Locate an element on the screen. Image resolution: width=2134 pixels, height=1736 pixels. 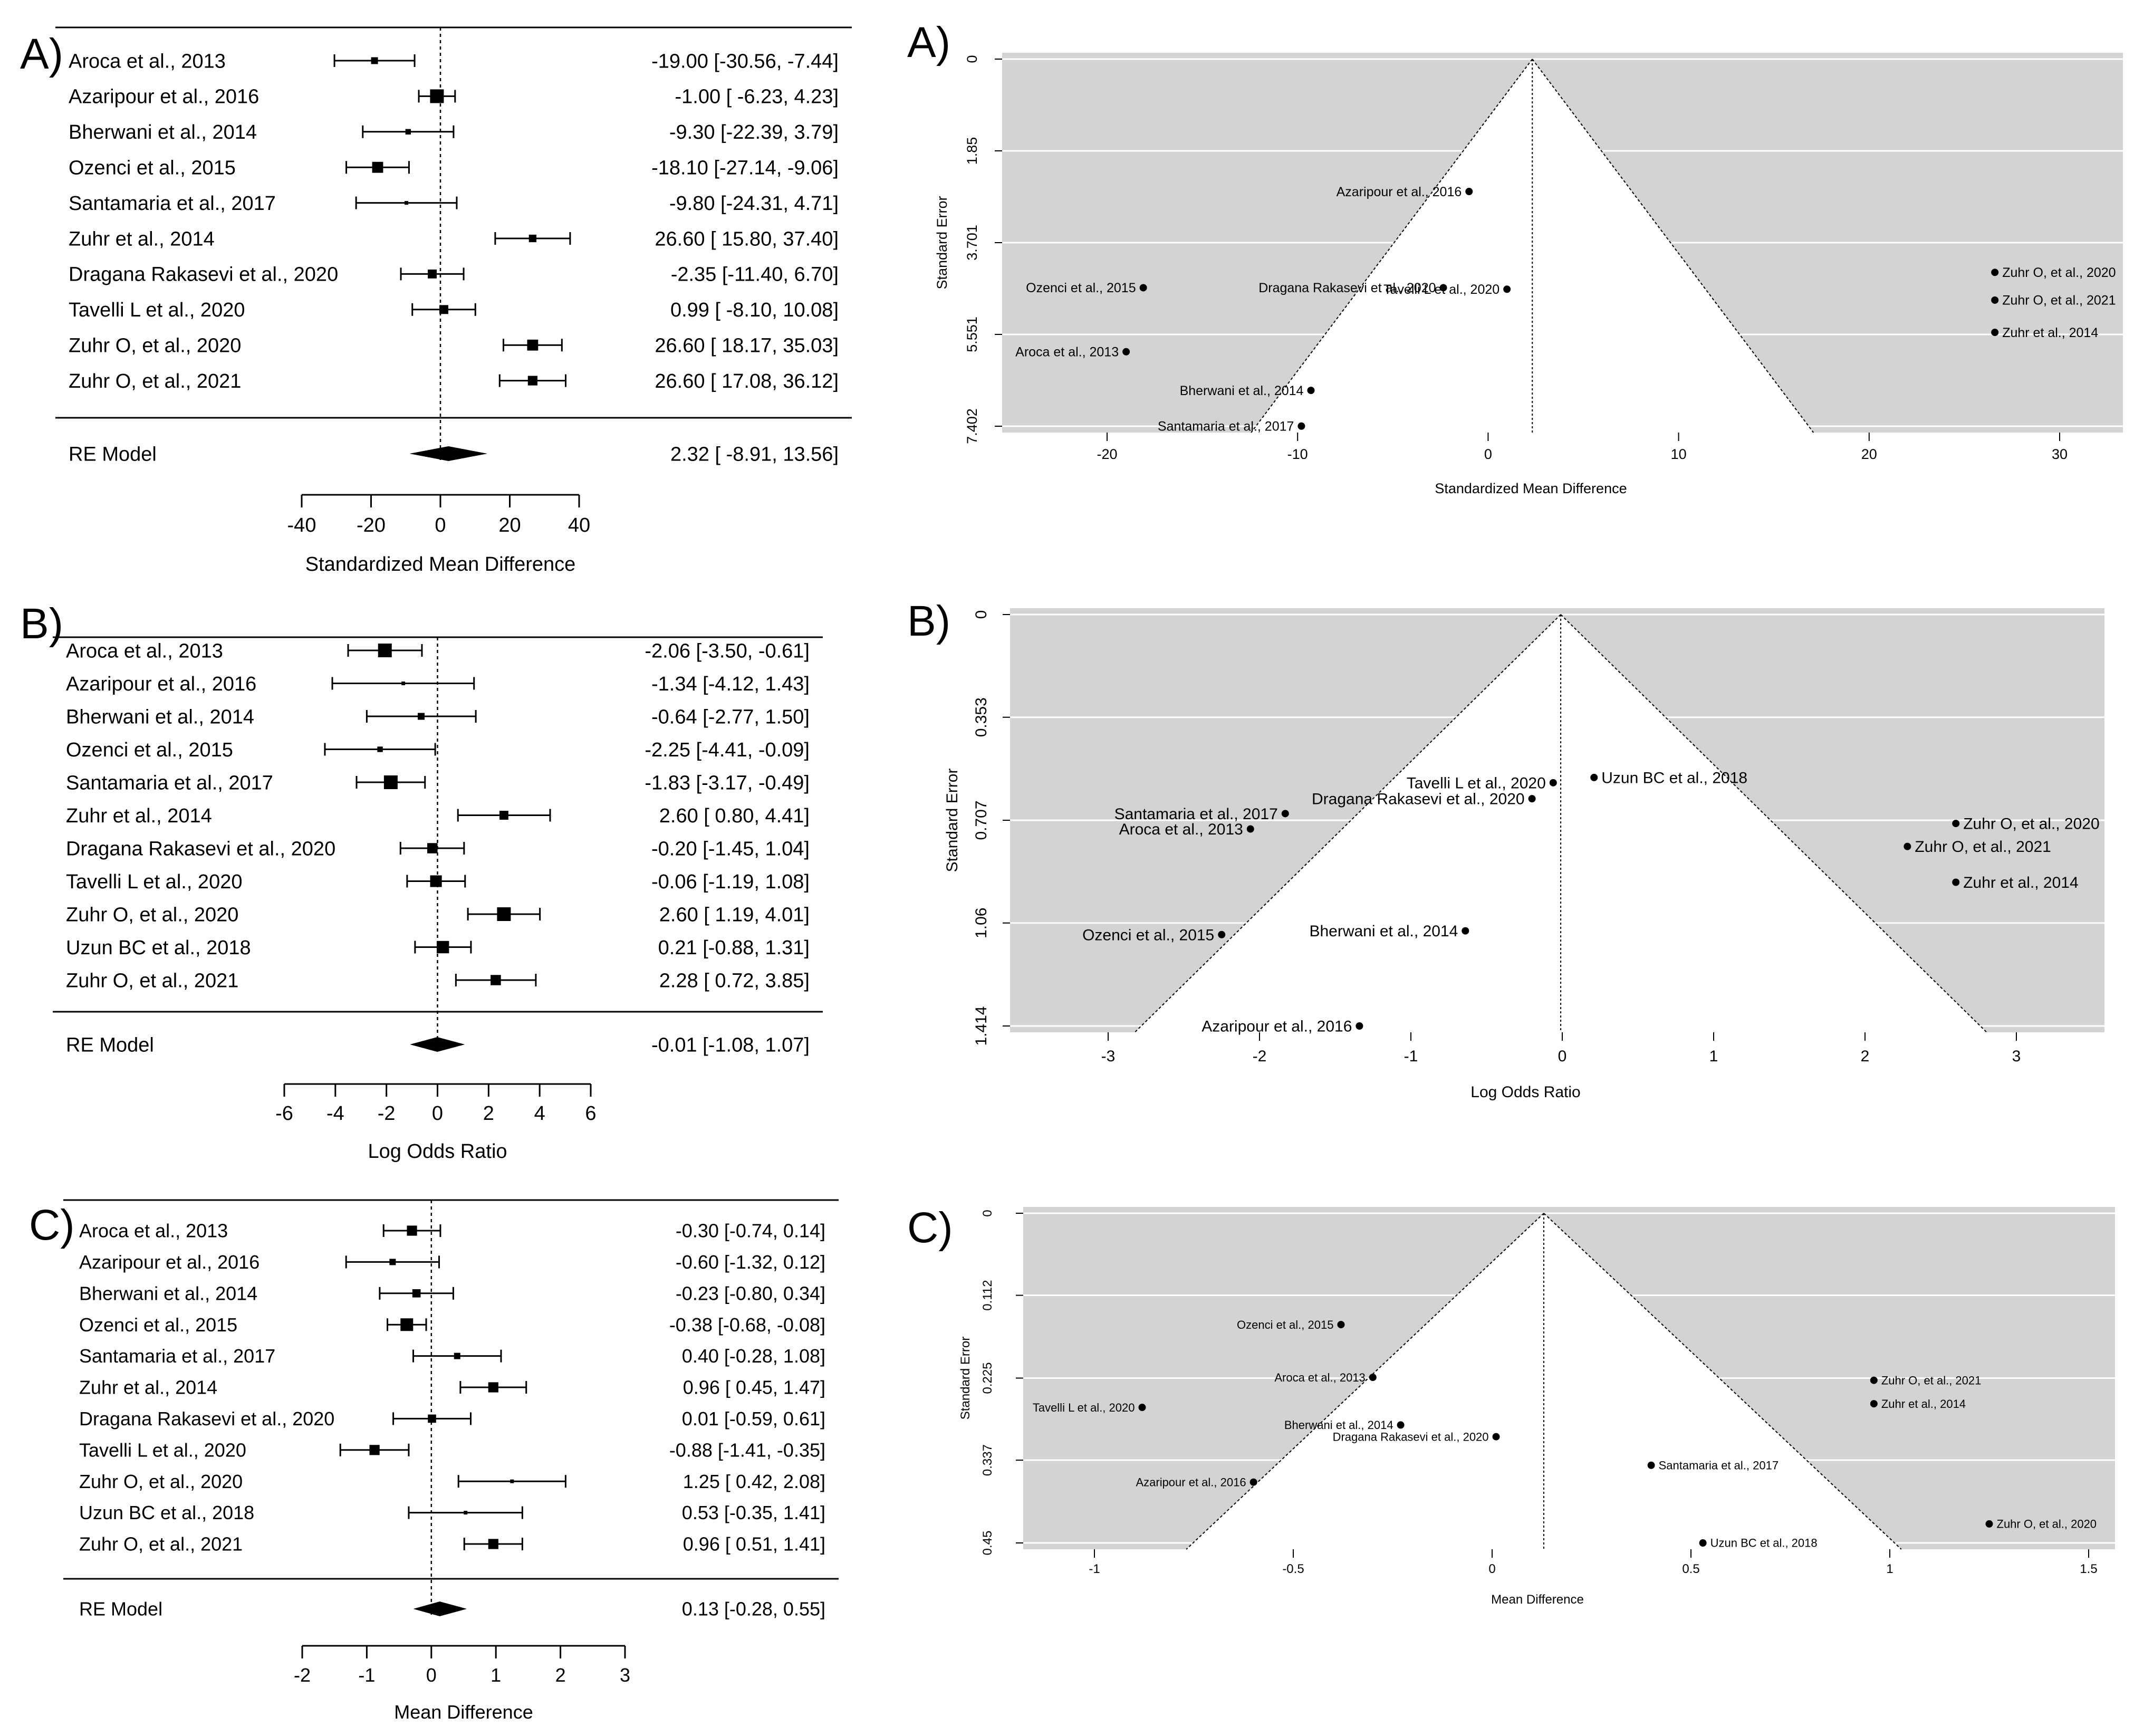
y-tick-label: 3.701 is located at coordinates (972, 243).